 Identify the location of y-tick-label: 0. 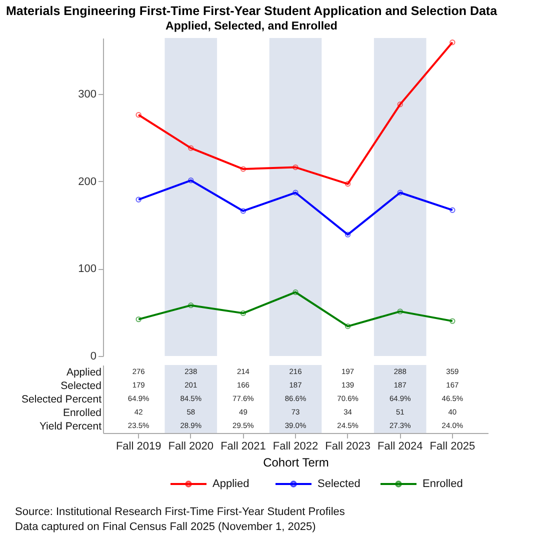
(93, 356).